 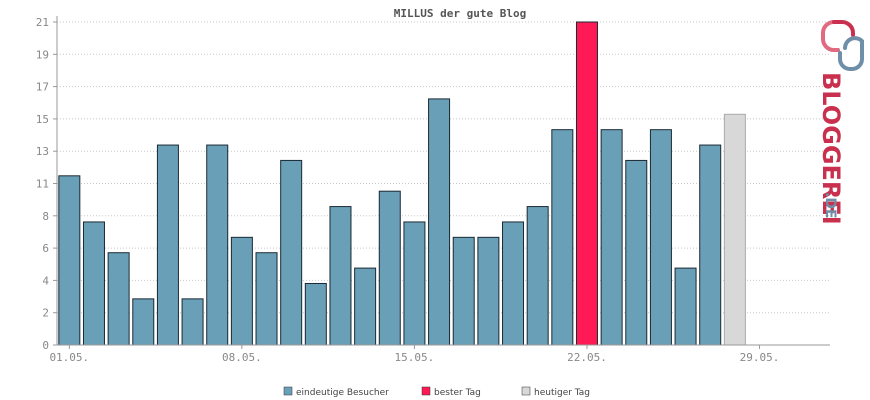 I want to click on bar-today, so click(x=734, y=229).